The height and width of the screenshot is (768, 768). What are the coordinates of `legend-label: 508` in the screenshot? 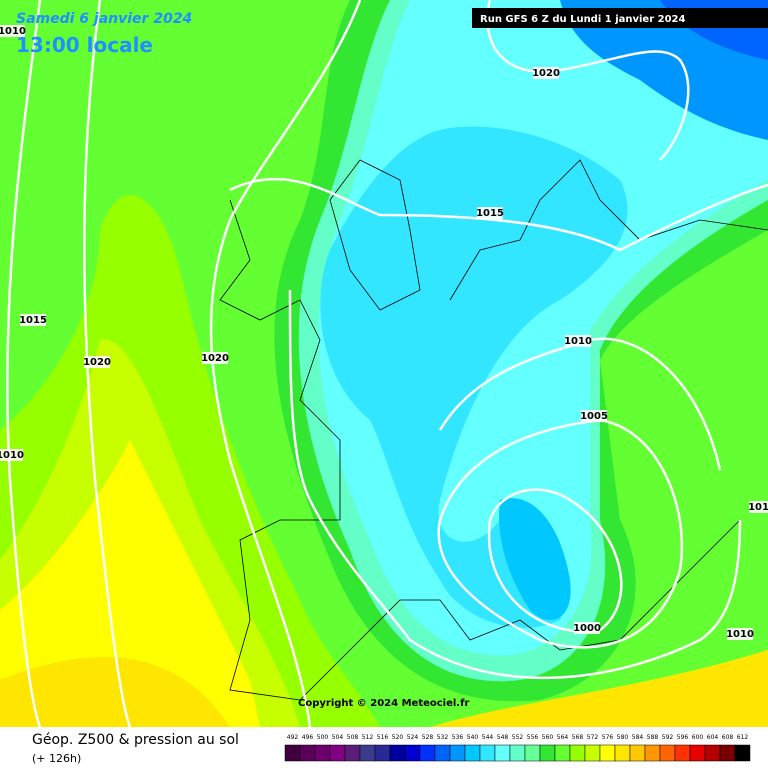 It's located at (353, 737).